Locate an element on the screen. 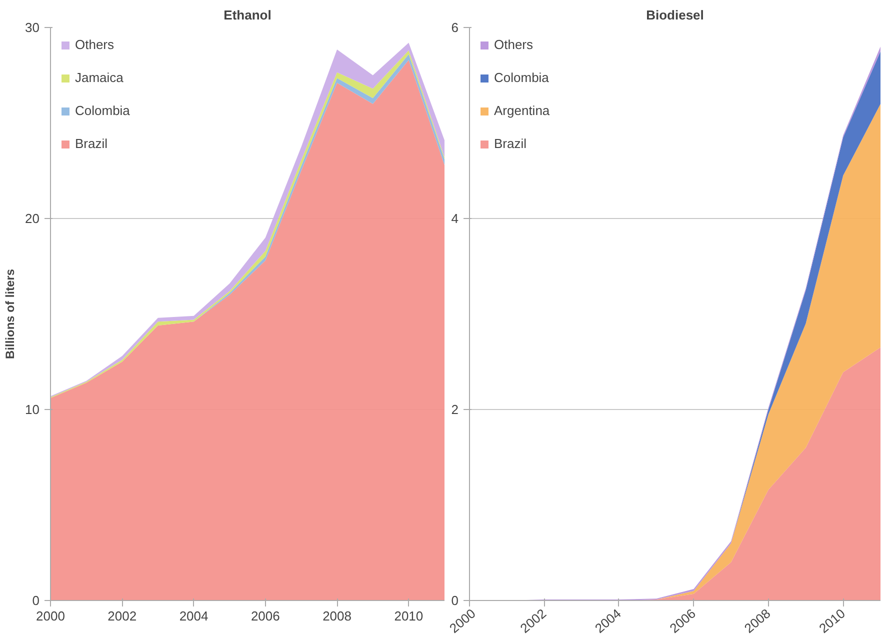 This screenshot has height=644, width=884. y-tick-label: 20 is located at coordinates (32, 218).